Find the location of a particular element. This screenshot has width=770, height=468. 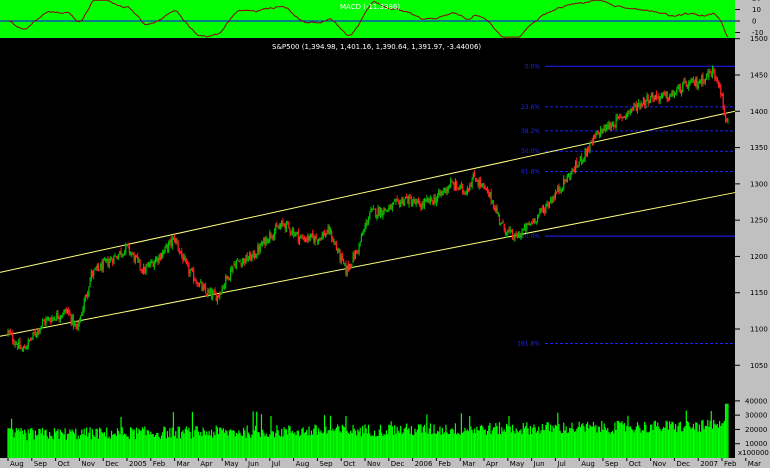

macd-ticks: 20 10 0 -10 is located at coordinates (749, 18).